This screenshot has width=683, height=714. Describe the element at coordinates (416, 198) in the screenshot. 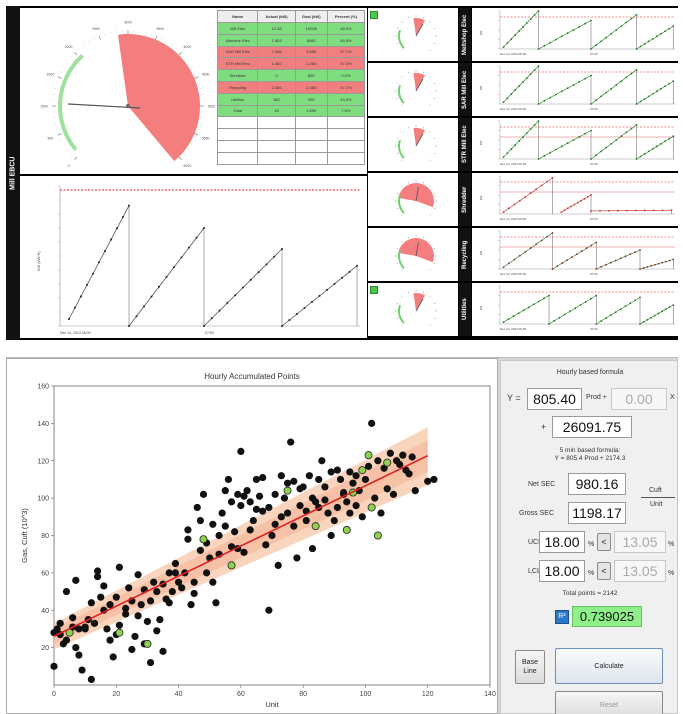

I see `sub-gauge` at that location.